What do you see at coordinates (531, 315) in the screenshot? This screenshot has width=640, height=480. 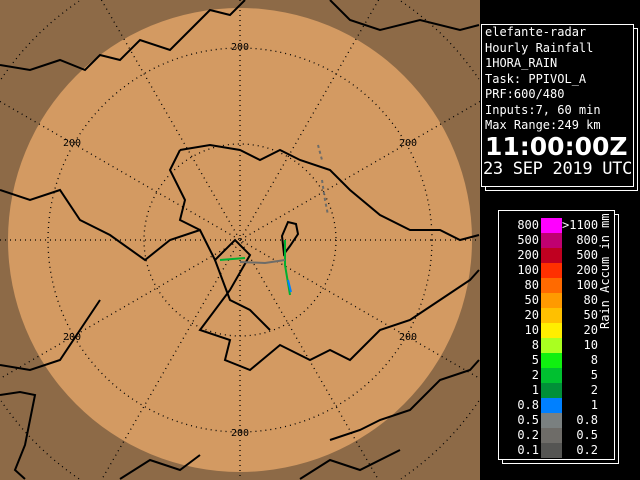 I see `legend-low: 20` at bounding box center [531, 315].